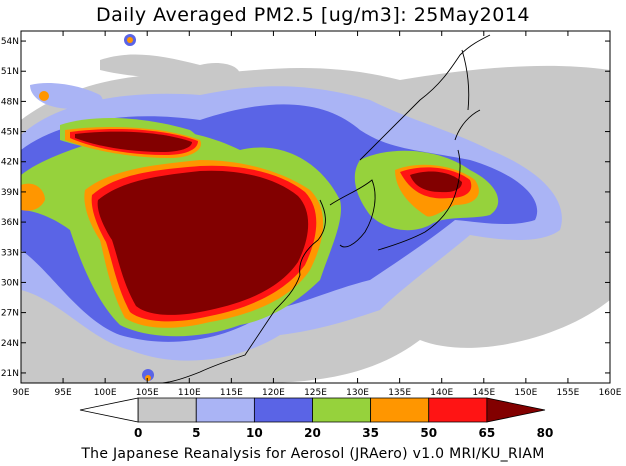 Image resolution: width=626 pixels, height=466 pixels. What do you see at coordinates (600, 98) in the screenshot?
I see `contour-5-10-ne` at bounding box center [600, 98].